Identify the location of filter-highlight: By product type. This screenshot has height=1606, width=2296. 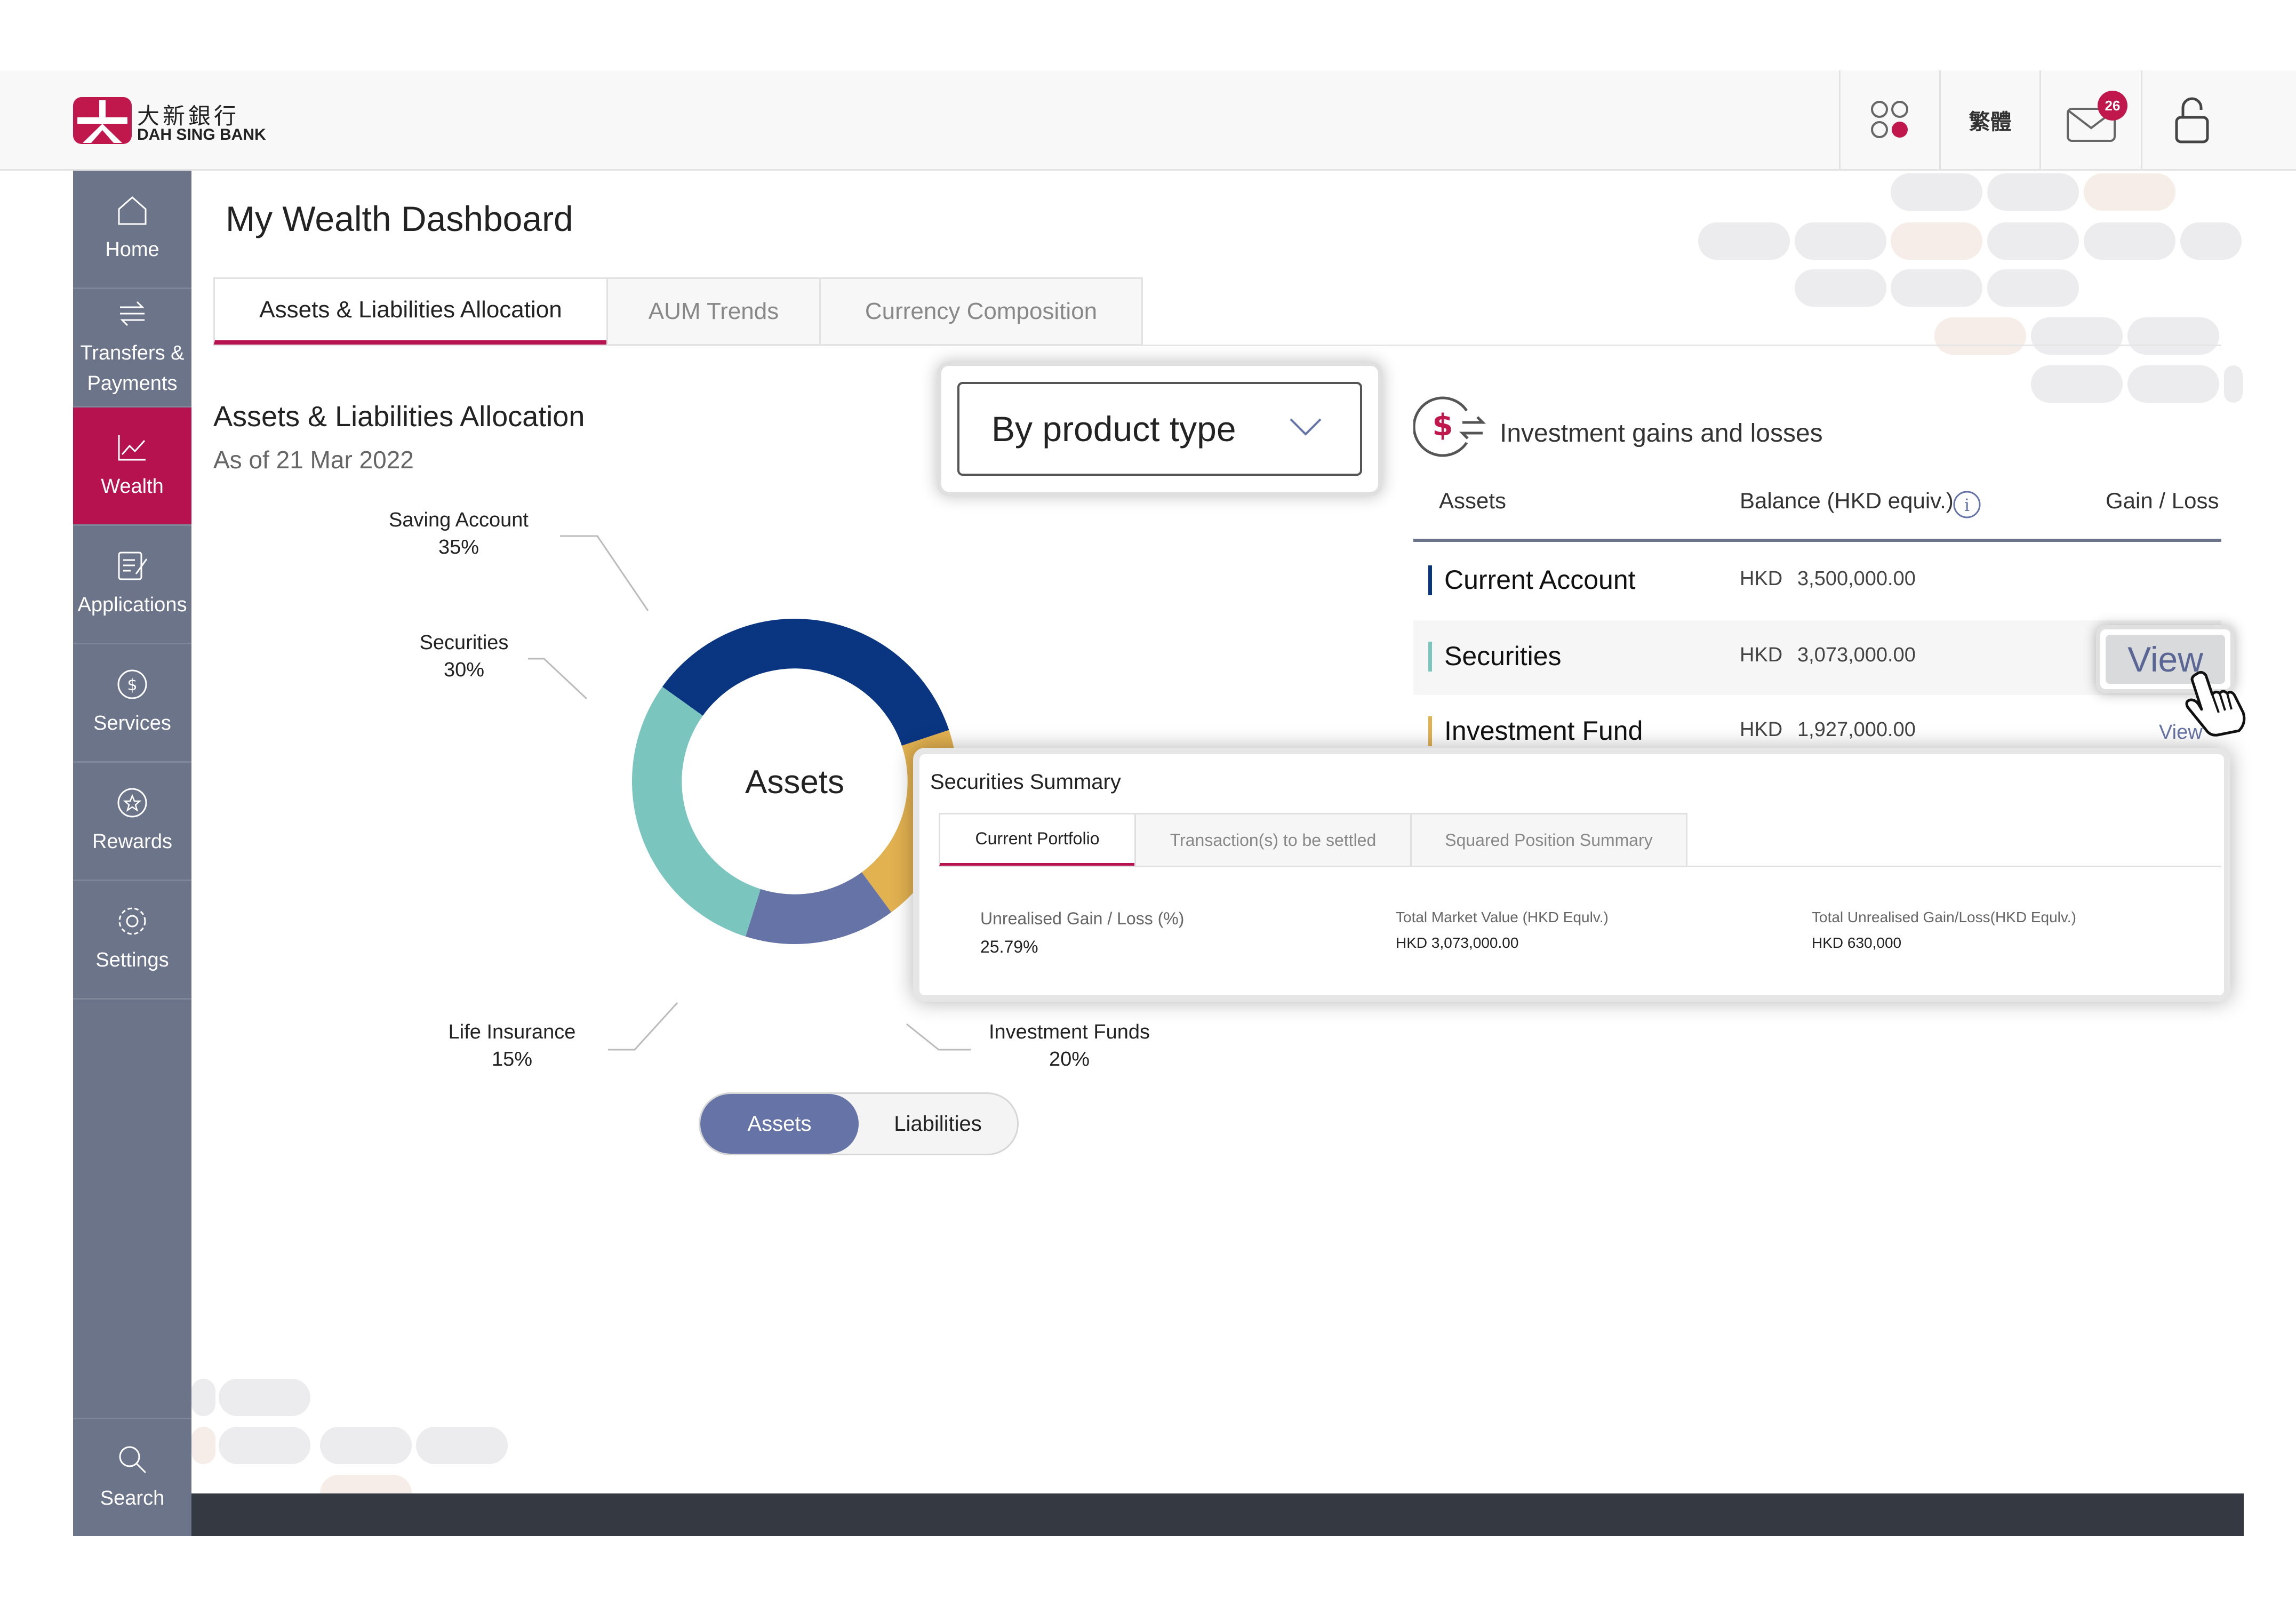
(1159, 429).